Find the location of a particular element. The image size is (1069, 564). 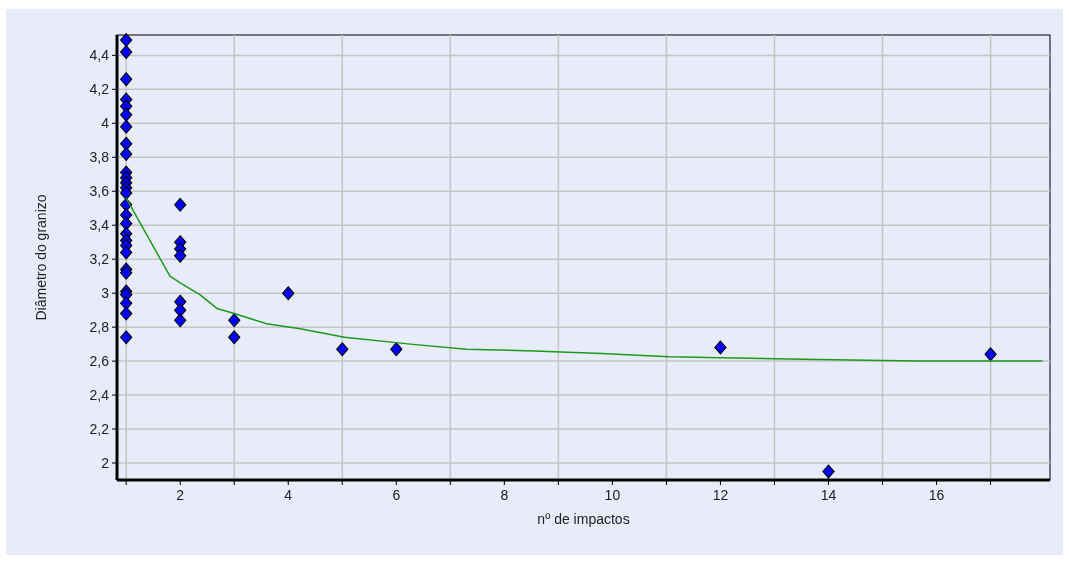

y-tick-label: 3,2 is located at coordinates (99, 259).